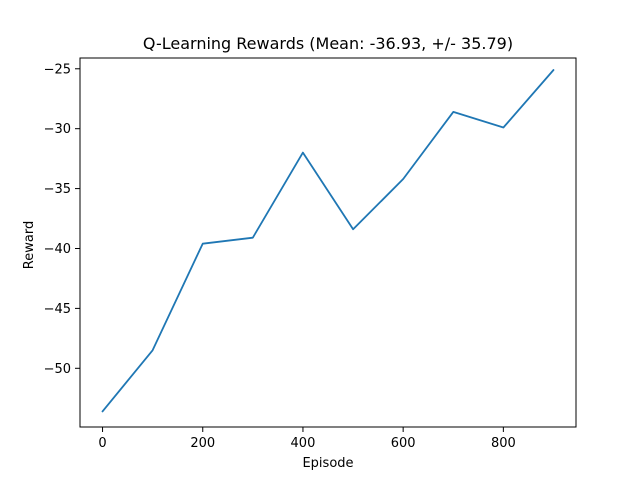  I want to click on x-axis-ticks: 0 200 400 600 800, so click(307, 439).